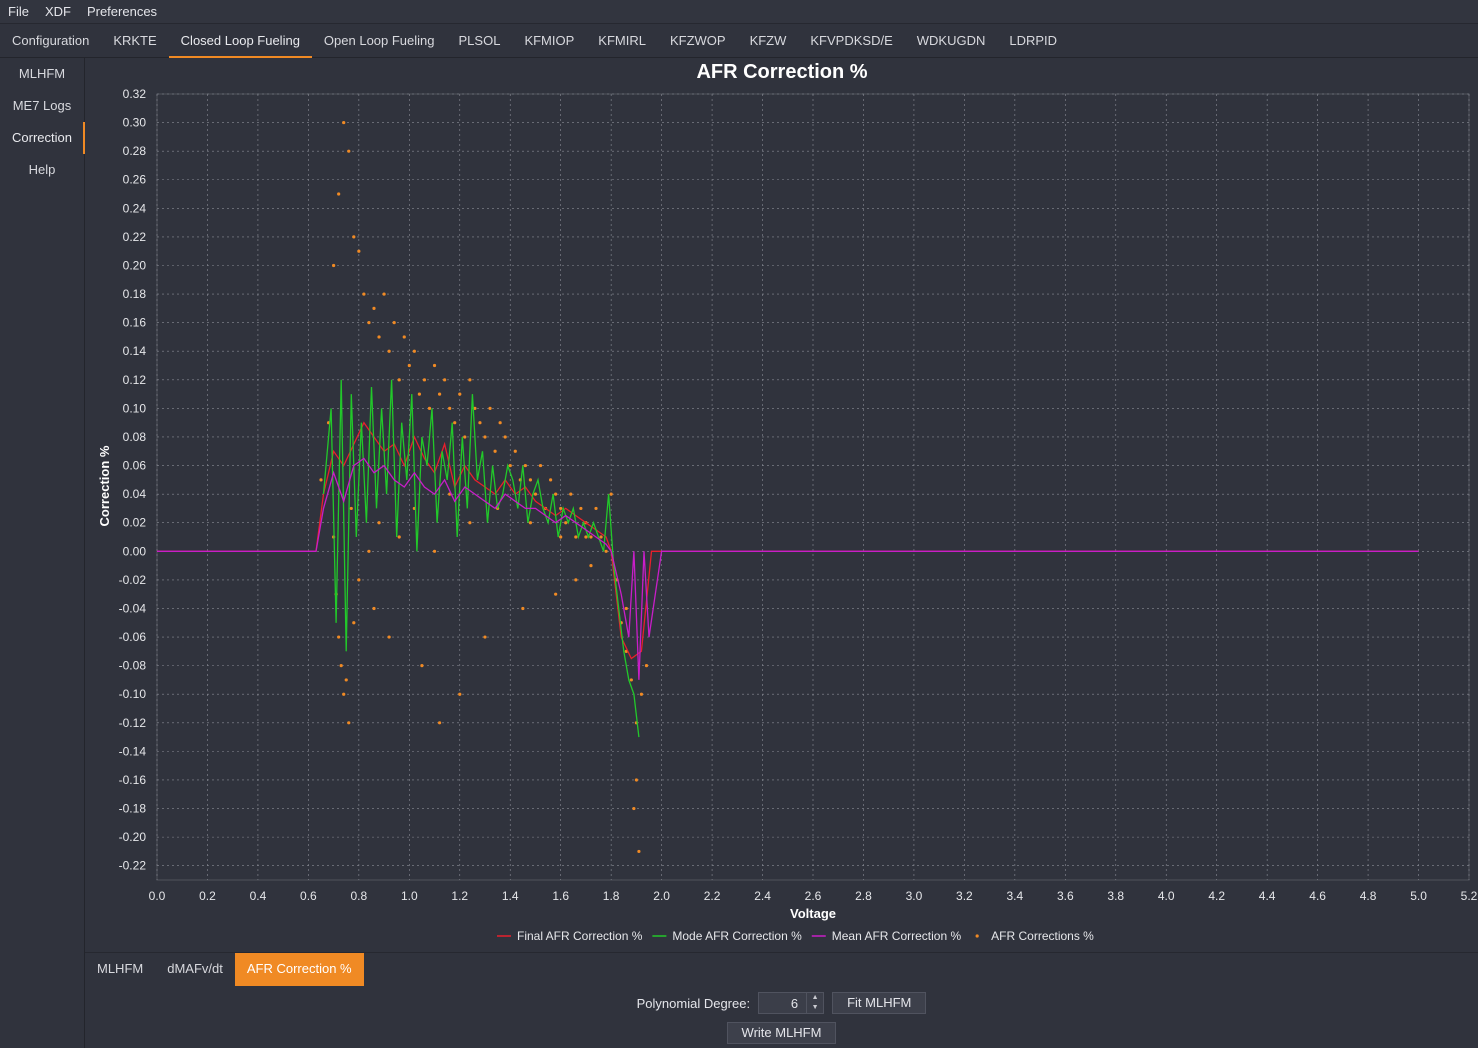 The image size is (1478, 1048). Describe the element at coordinates (135, 40) in the screenshot. I see `tab-krkte: KRKTE` at that location.